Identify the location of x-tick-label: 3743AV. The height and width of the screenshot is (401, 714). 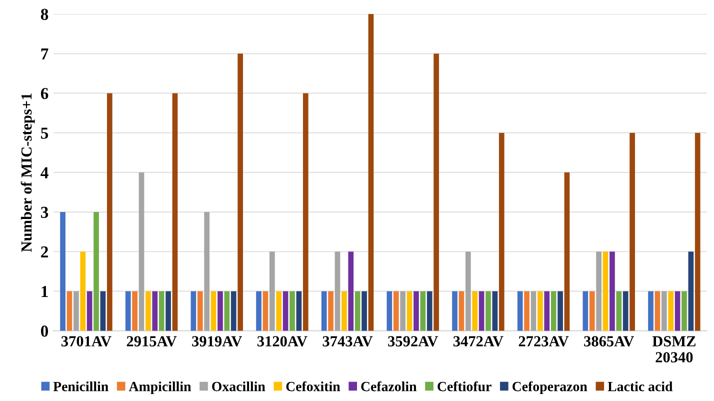
(347, 341).